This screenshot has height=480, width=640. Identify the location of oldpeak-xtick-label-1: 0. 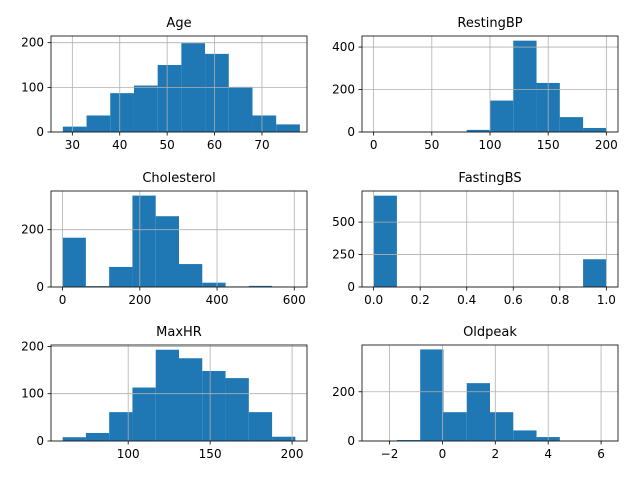
(443, 454).